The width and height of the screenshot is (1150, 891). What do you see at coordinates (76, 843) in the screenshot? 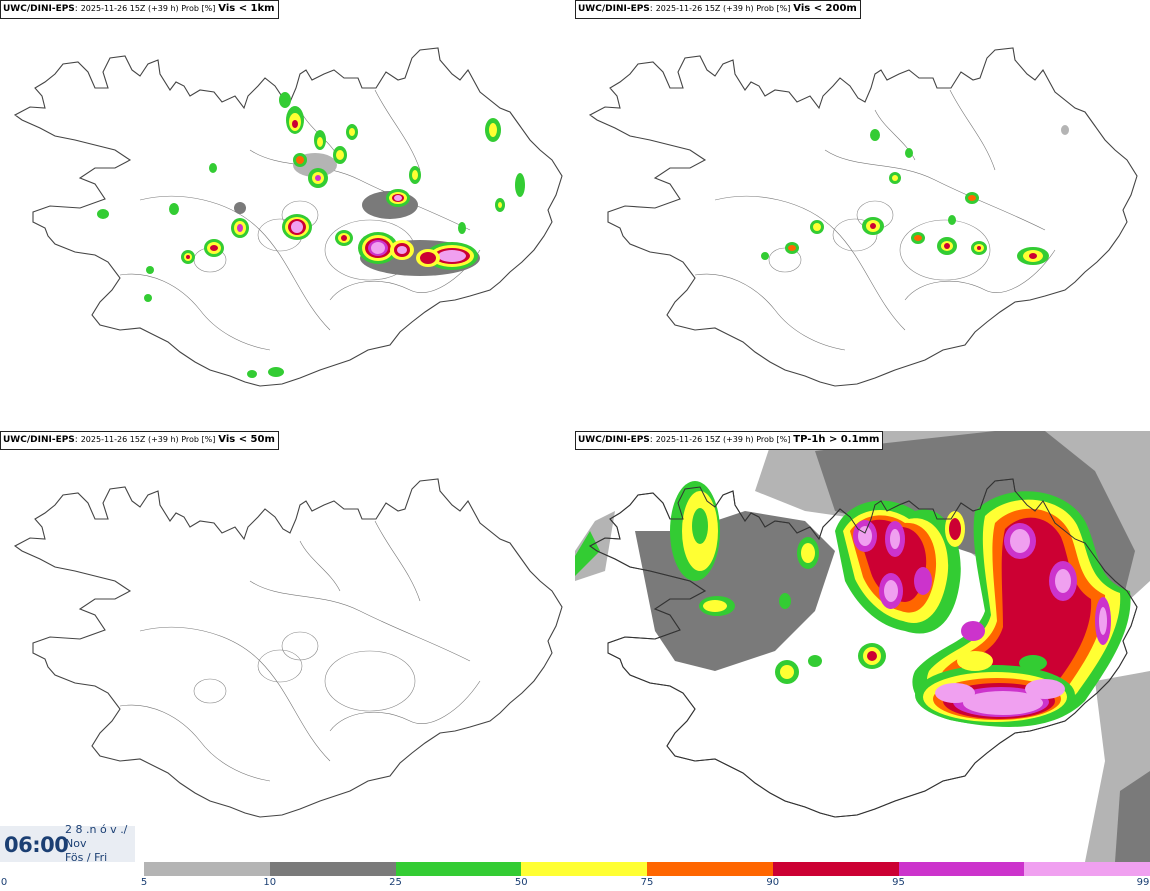
I see `valid-month: Nov` at bounding box center [76, 843].